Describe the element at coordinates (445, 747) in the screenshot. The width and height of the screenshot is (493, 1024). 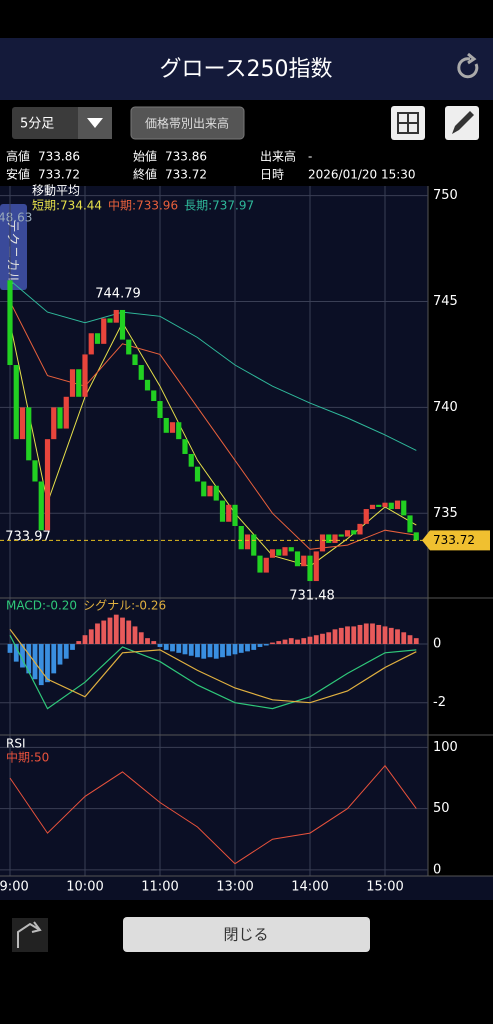
I see `y-tick-label: 100` at that location.